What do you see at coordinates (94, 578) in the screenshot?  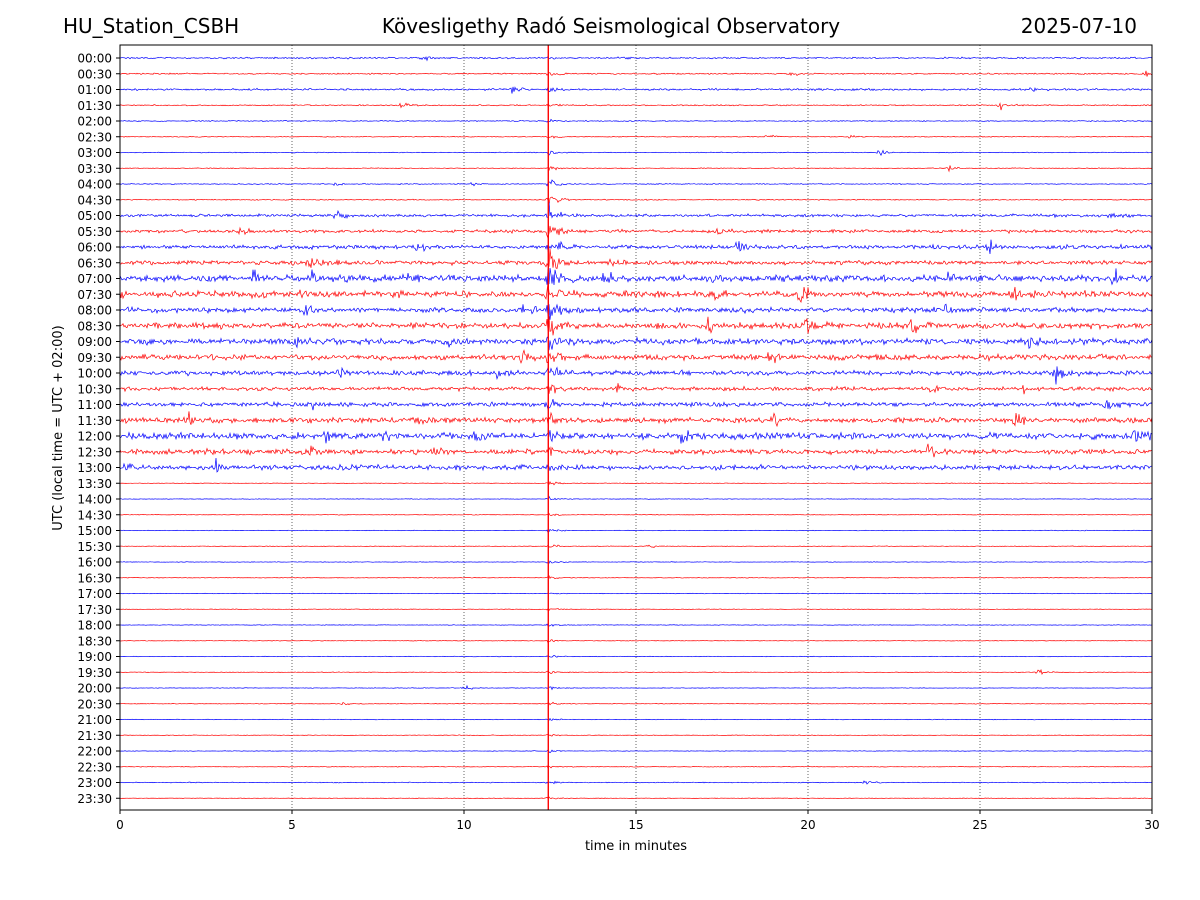 I see `y-tick-label: 16:30` at bounding box center [94, 578].